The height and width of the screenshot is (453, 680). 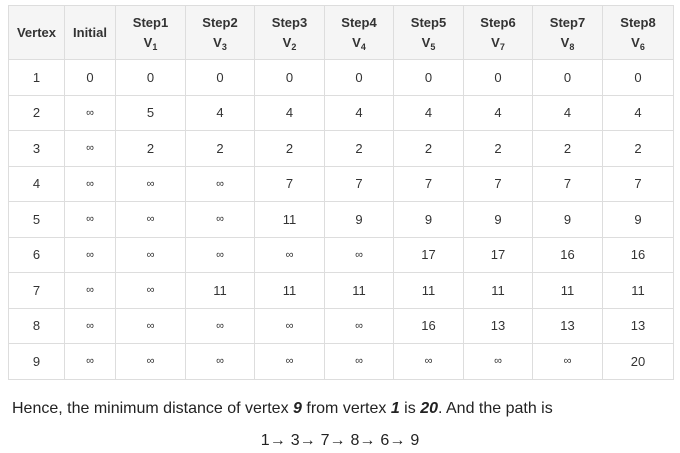 What do you see at coordinates (567, 32) in the screenshot?
I see `column-header: Step7 V8` at bounding box center [567, 32].